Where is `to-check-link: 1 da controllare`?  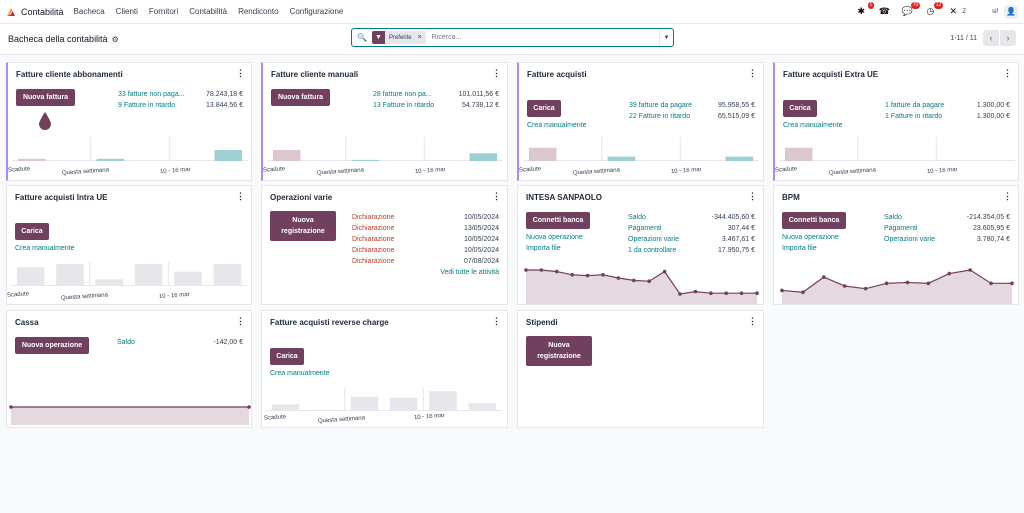 to-check-link: 1 da controllare is located at coordinates (652, 250).